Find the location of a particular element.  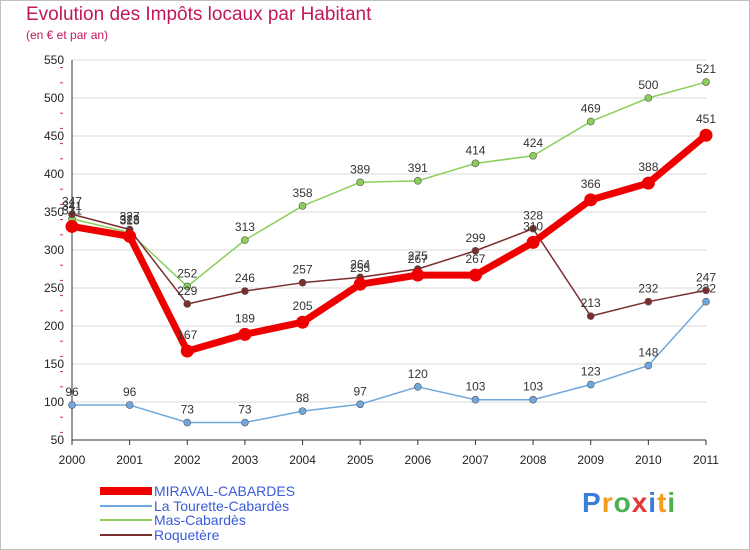

data-label-mas-cabard-s: 414 is located at coordinates (475, 150).